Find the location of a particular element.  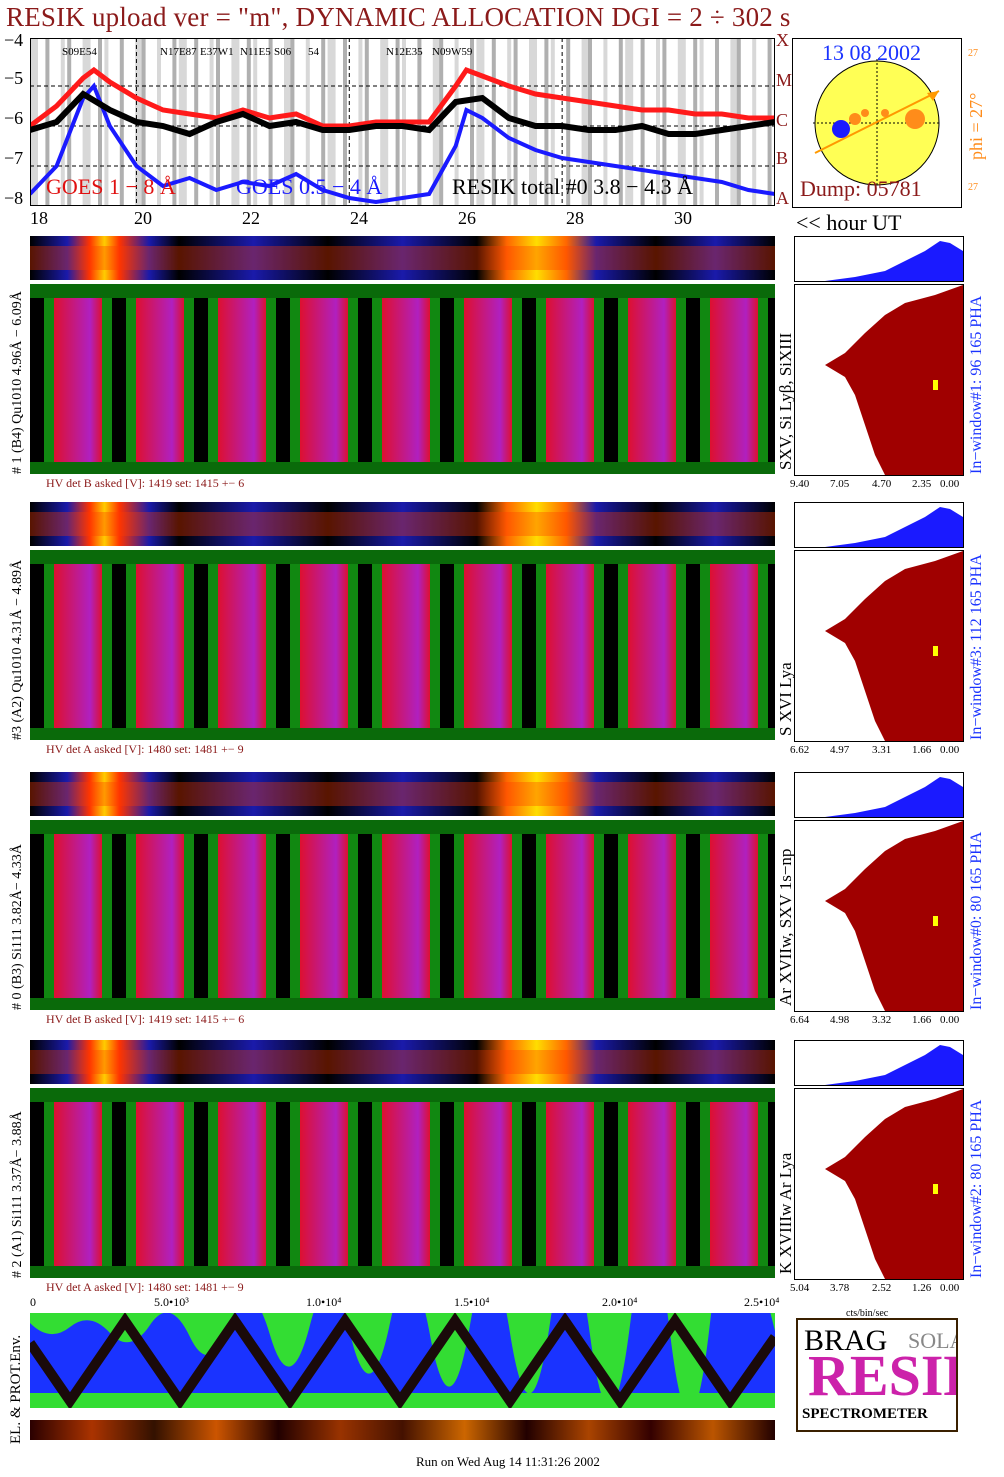

line-id-label: Ar XVIIw, SXV 1s−np is located at coordinates (785, 927).